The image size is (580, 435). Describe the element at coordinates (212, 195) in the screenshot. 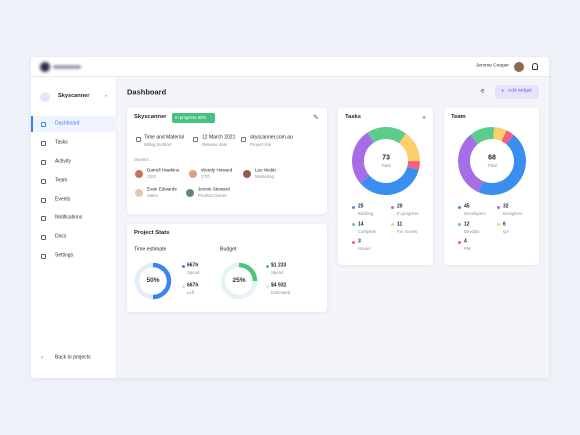

I see `owner-role: Product Owner` at that location.